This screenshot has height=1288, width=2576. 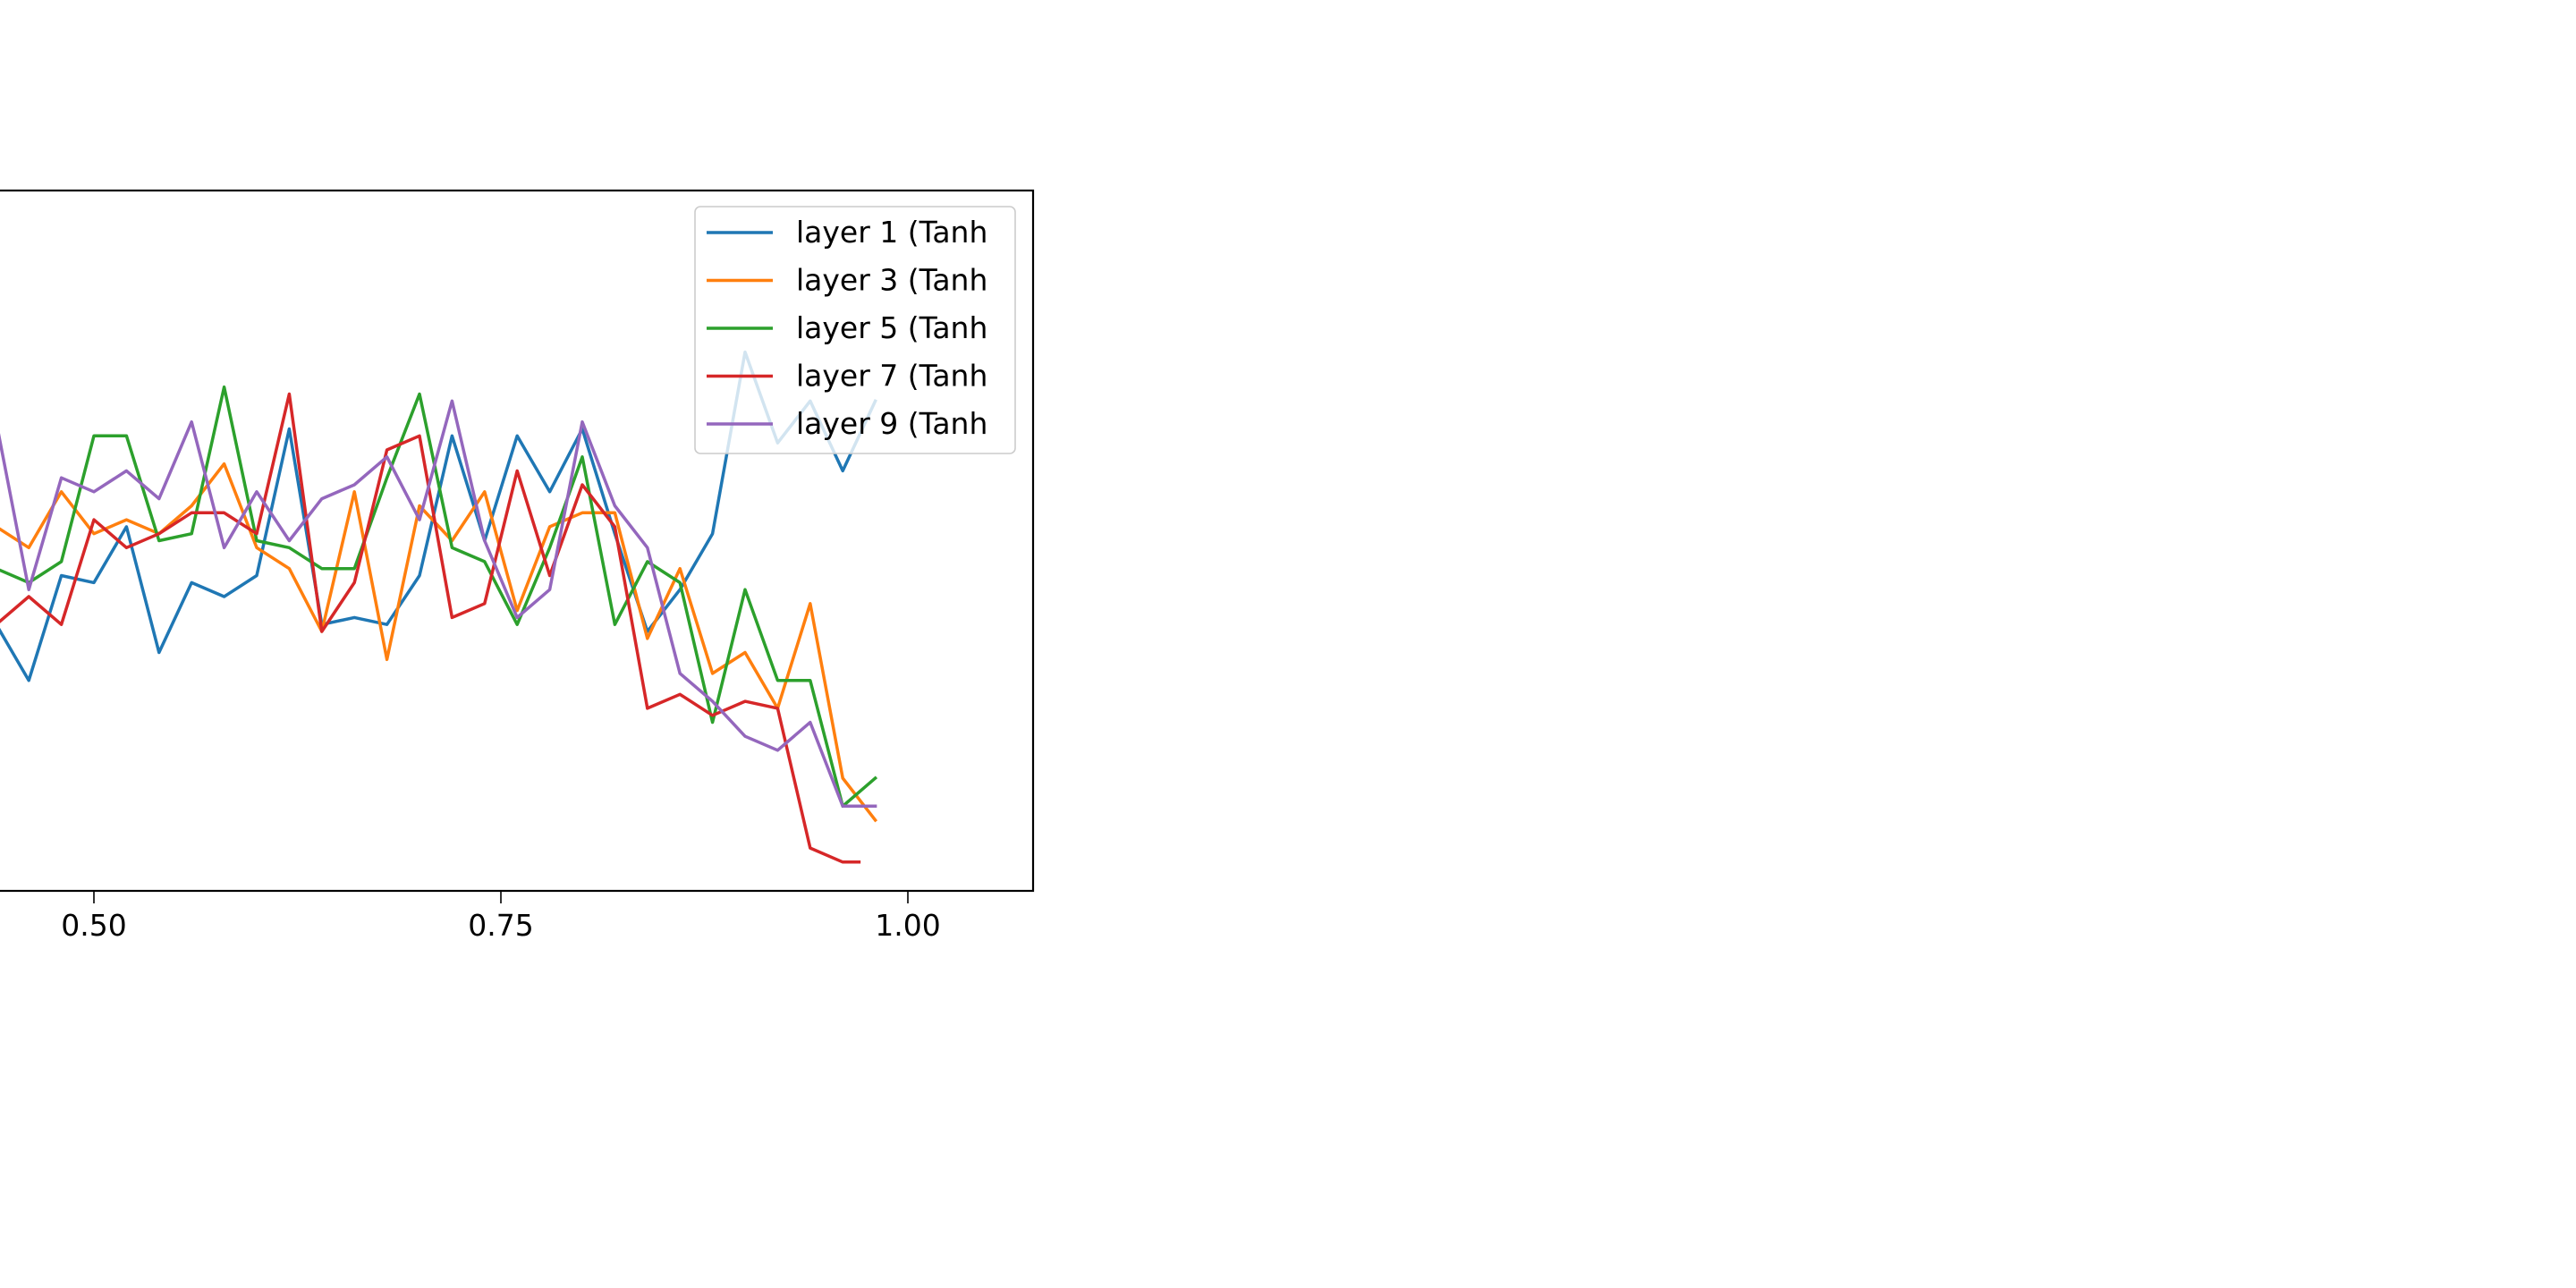 I want to click on legend-label-5: layer 9 (Tanh, so click(x=891, y=423).